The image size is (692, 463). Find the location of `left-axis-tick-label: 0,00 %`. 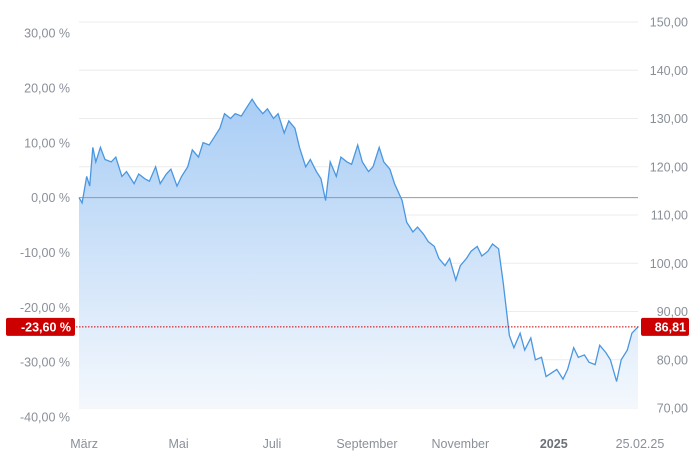

left-axis-tick-label: 0,00 % is located at coordinates (50, 198).